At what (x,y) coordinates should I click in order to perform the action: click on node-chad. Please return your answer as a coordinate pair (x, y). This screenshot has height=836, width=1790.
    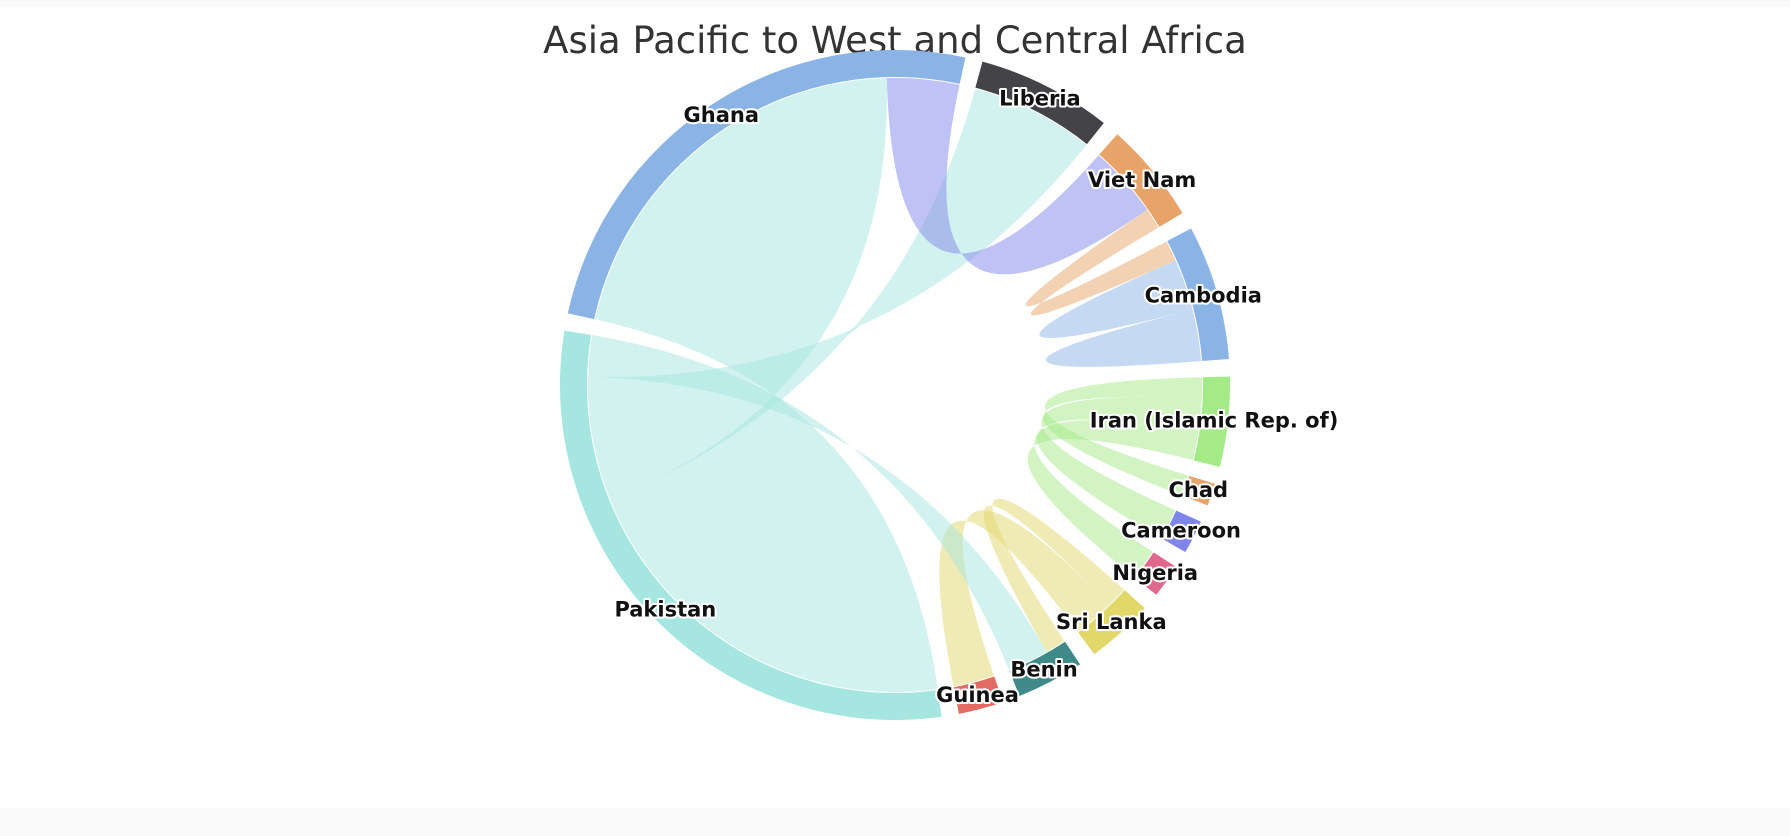
    Looking at the image, I should click on (1199, 490).